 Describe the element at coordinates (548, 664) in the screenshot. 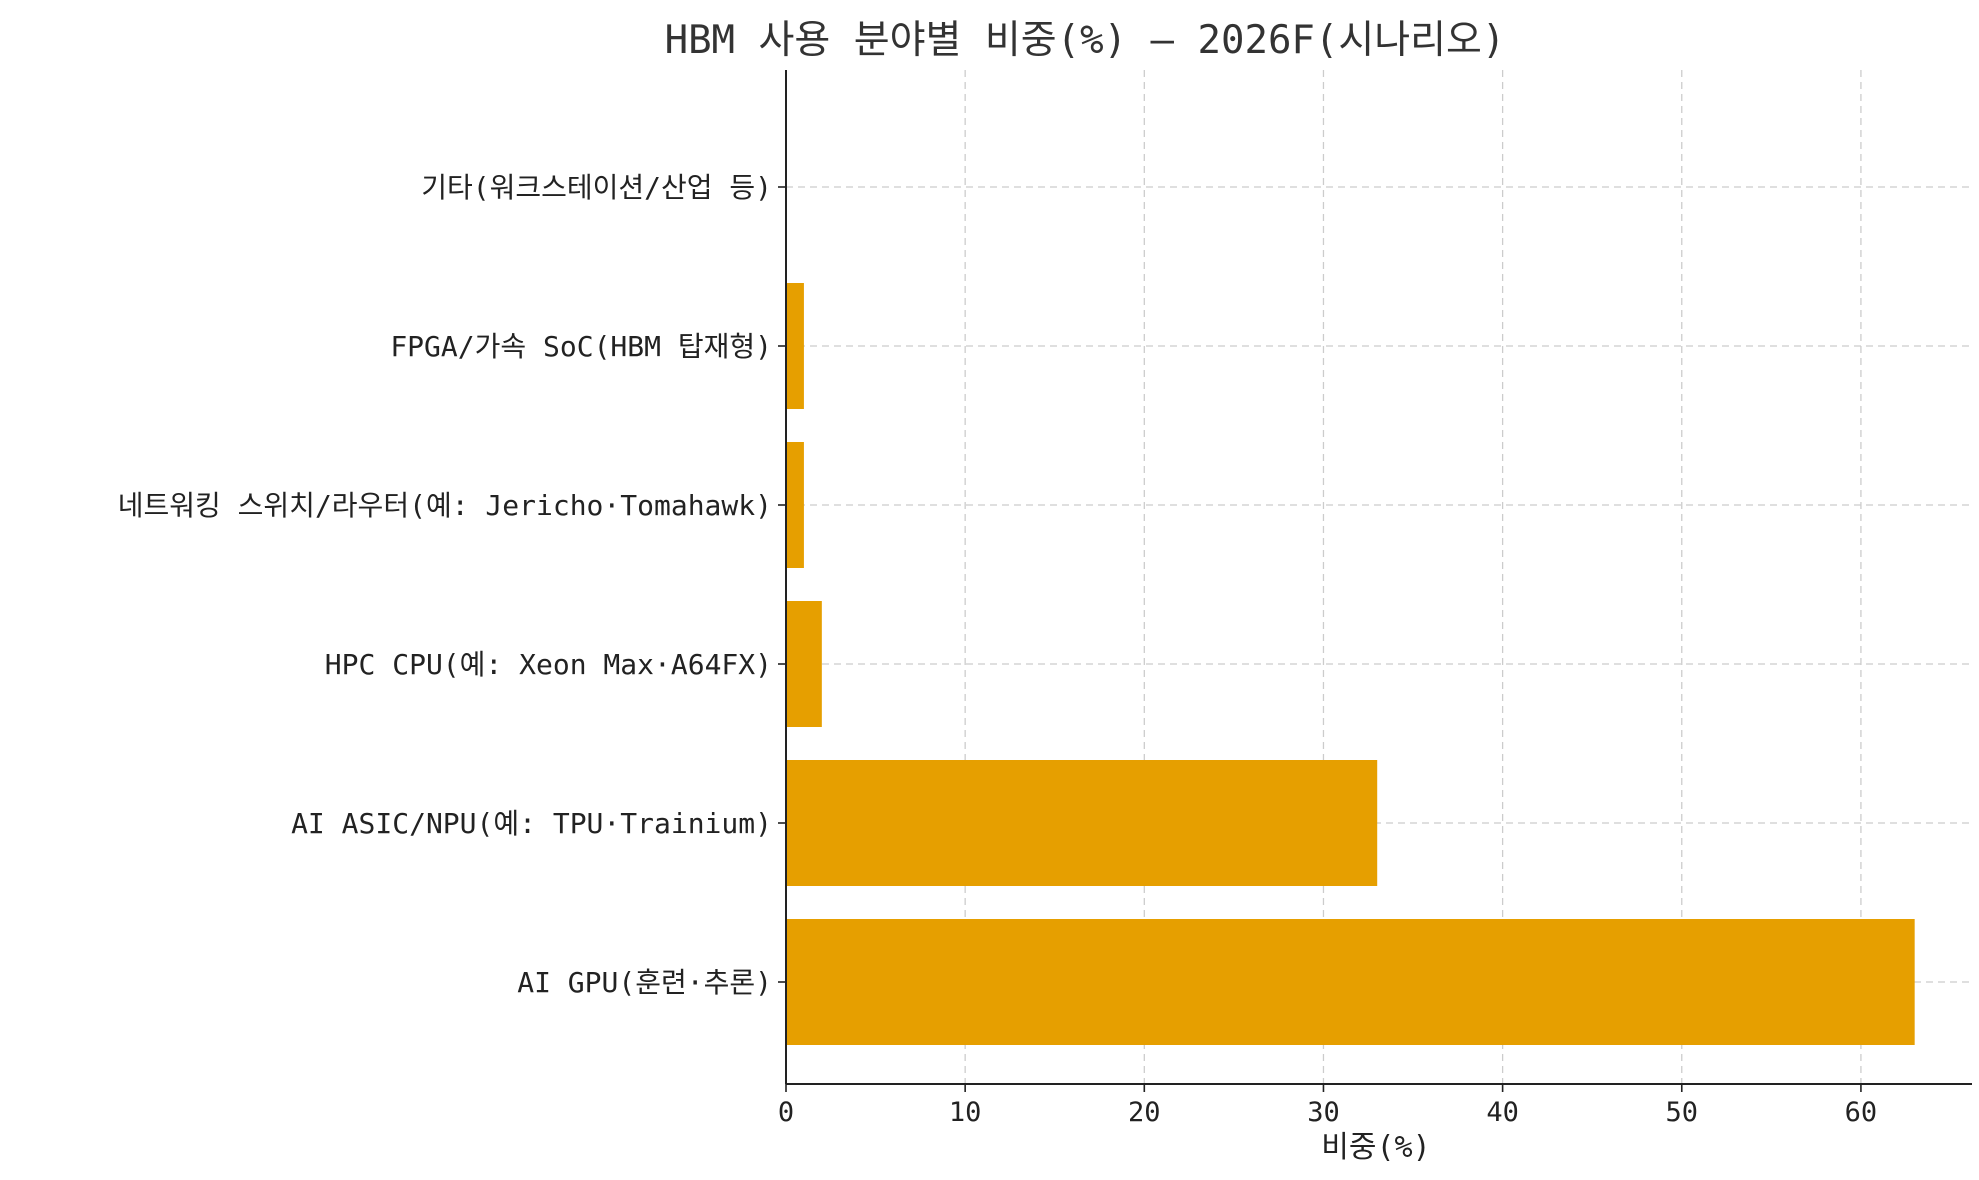

I see `category-label-2: HPC CPU(예: Xeon Max·A64FX)` at that location.